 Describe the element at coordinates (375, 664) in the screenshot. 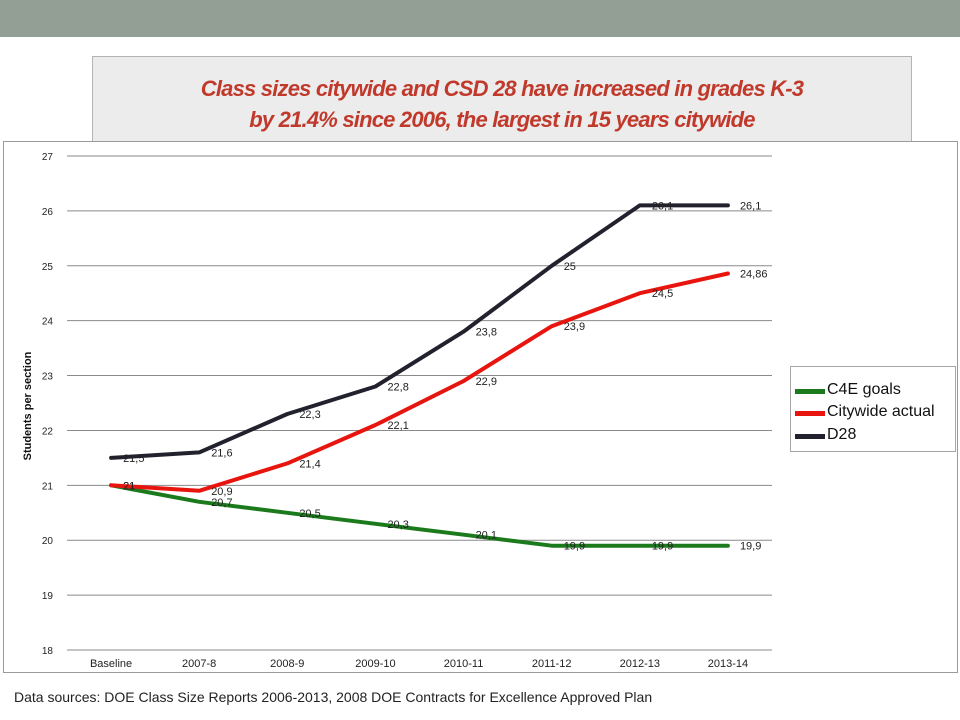

I see `x-tick-label: 2009-10` at that location.